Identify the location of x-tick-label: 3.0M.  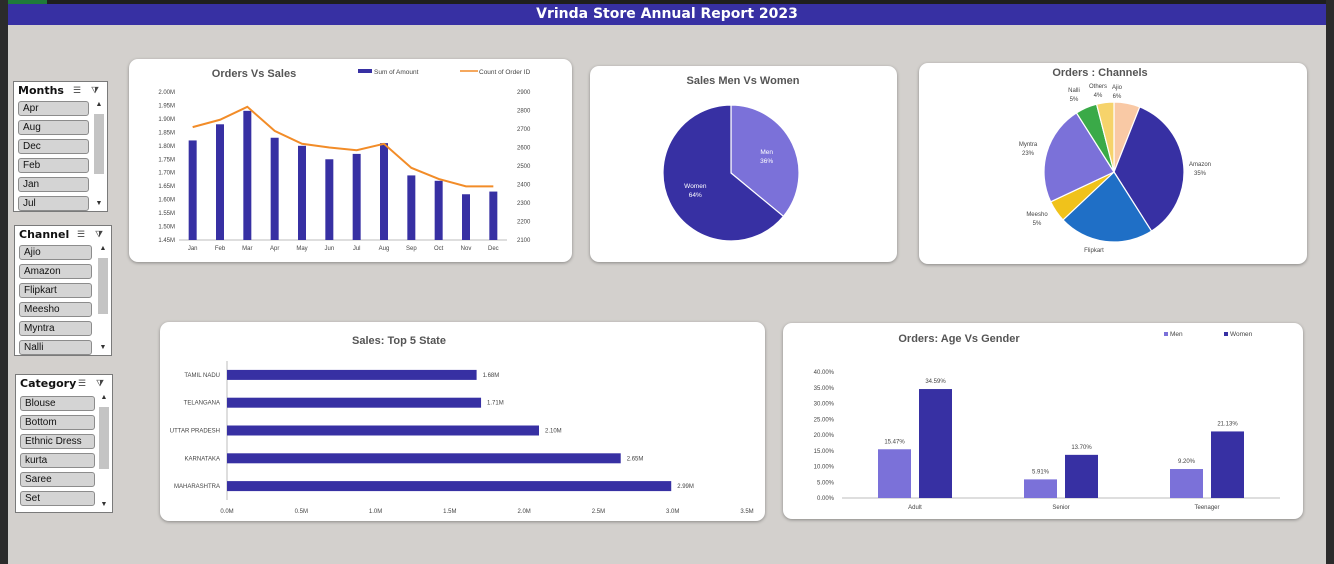
(672, 512).